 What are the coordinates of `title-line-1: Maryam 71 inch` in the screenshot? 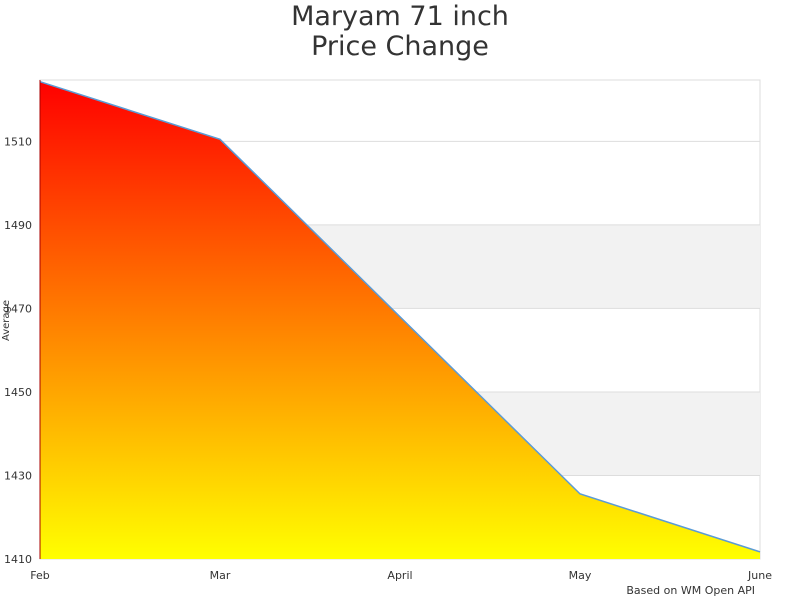 It's located at (400, 16).